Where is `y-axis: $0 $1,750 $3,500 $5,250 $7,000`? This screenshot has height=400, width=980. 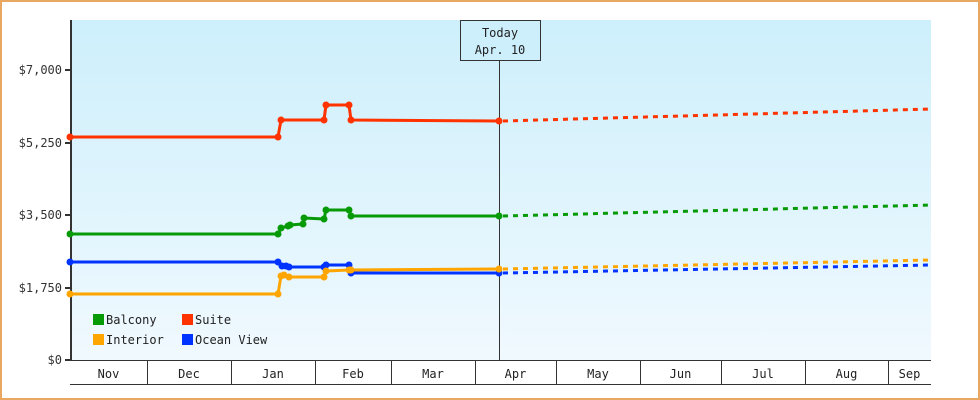 y-axis: $0 $1,750 $3,500 $5,250 $7,000 is located at coordinates (45, 193).